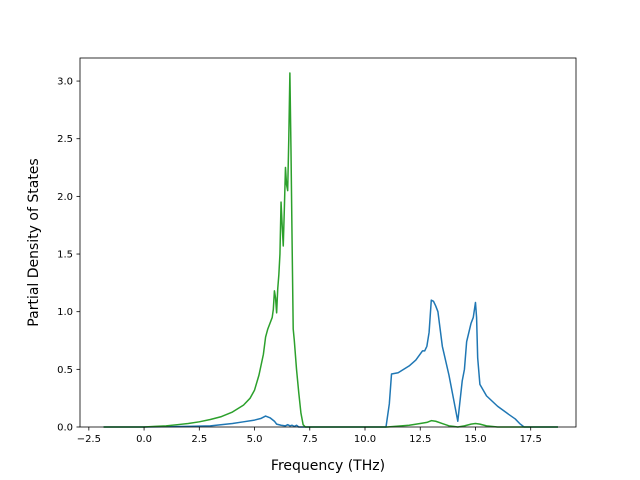 The width and height of the screenshot is (640, 480). I want to click on y-tick-label: 1.0, so click(65, 312).